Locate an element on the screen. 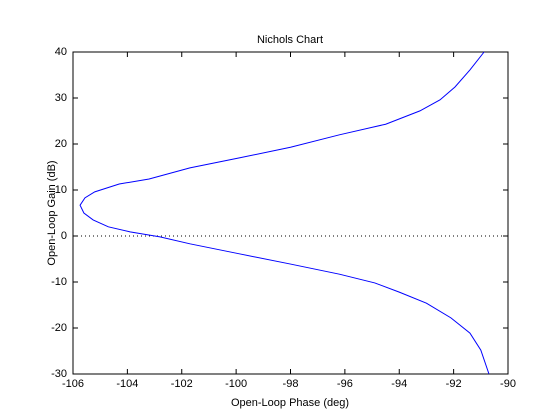  y-tick-label: -10 is located at coordinates (59, 282).